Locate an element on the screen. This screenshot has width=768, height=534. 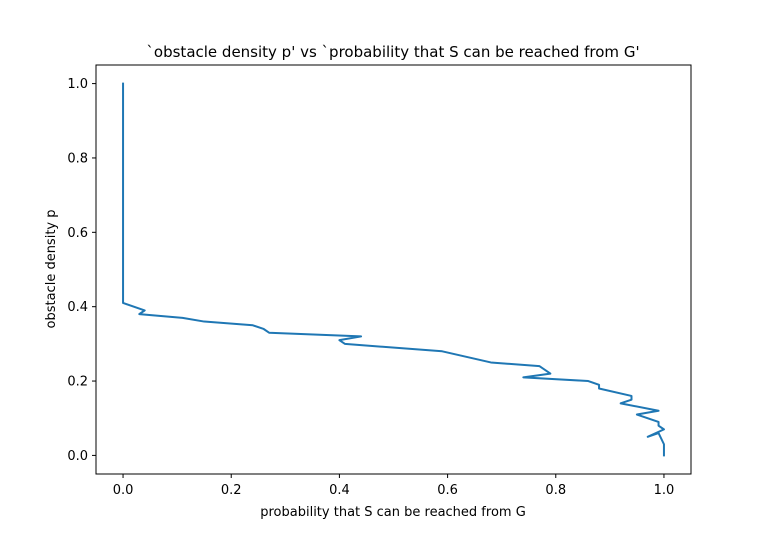
x-tick-label-2: 0.4 is located at coordinates (339, 490).